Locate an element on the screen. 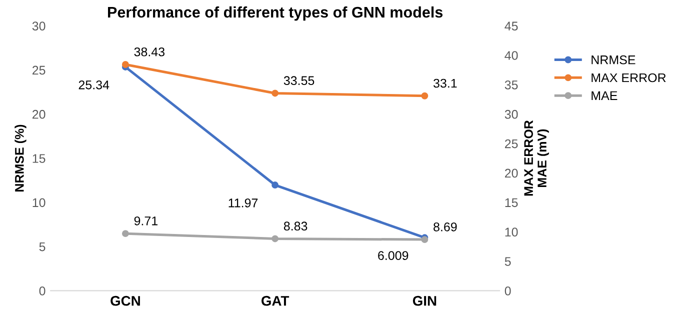 The width and height of the screenshot is (675, 323). legend-label: MAX ERROR is located at coordinates (629, 77).